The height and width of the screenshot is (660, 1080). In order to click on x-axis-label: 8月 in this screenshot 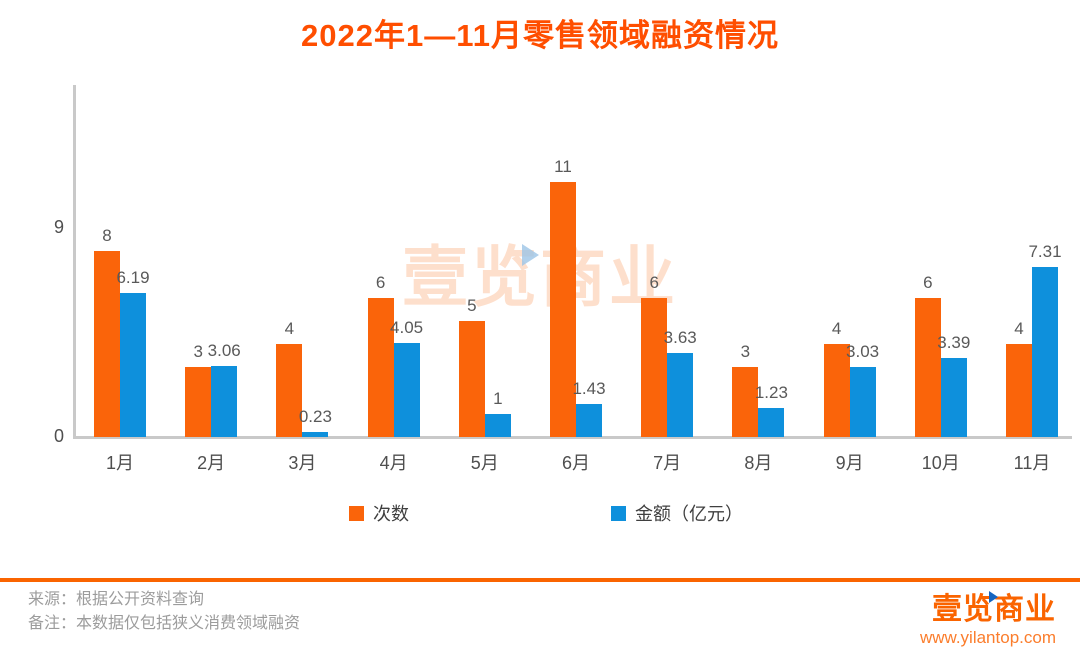, I will do `click(758, 463)`.